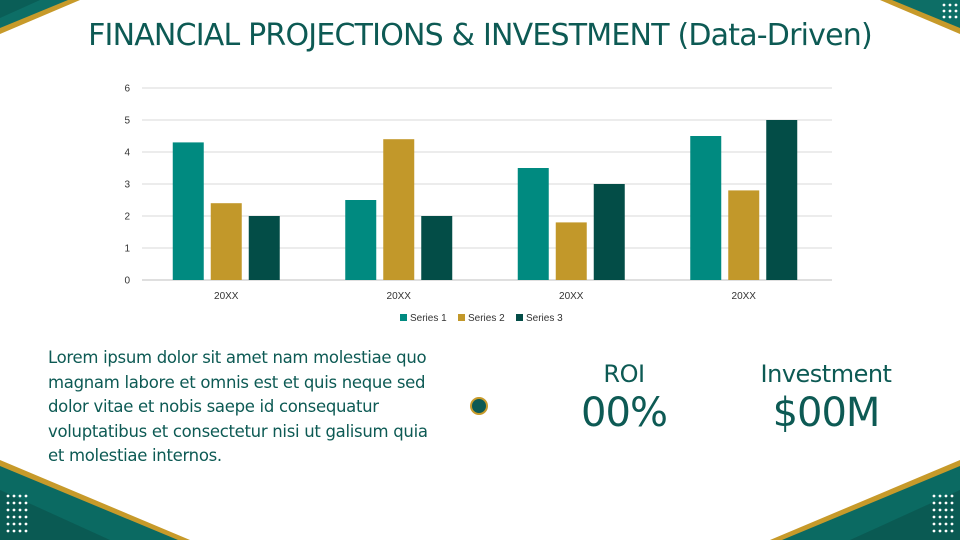  What do you see at coordinates (865, 500) in the screenshot?
I see `bottom-right-corner-decoration` at bounding box center [865, 500].